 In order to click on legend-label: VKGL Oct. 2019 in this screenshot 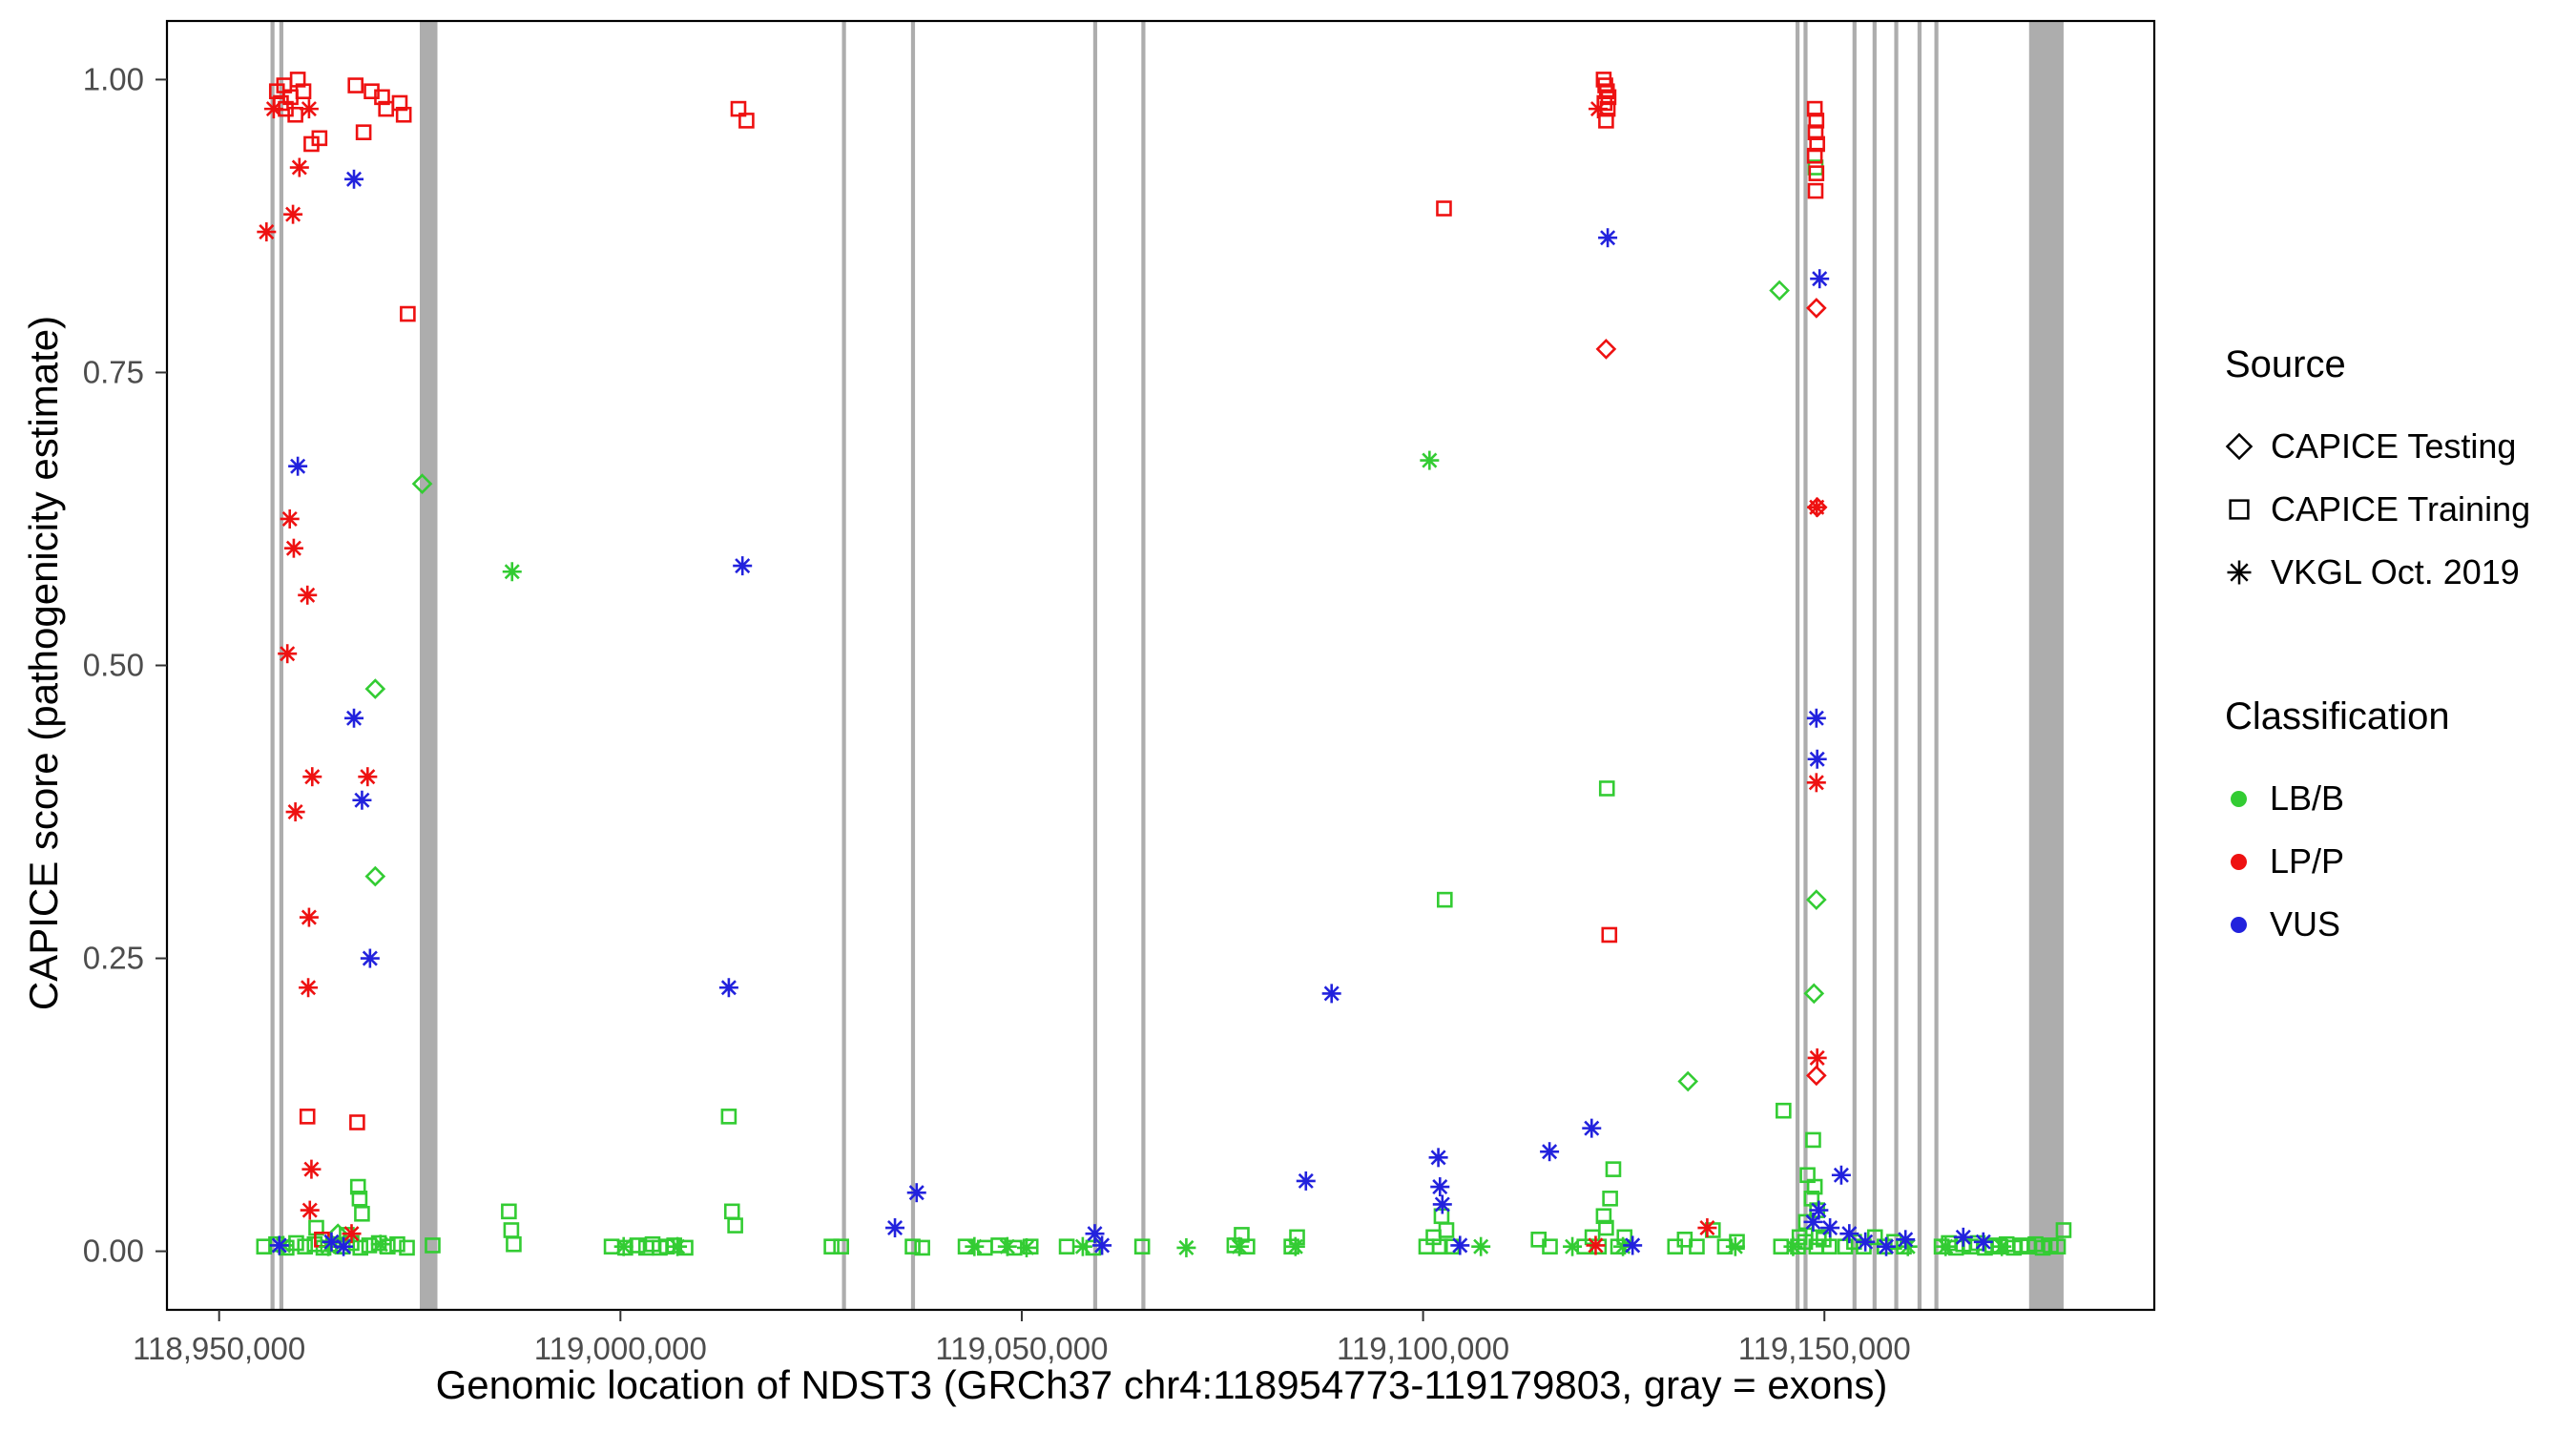, I will do `click(2395, 571)`.